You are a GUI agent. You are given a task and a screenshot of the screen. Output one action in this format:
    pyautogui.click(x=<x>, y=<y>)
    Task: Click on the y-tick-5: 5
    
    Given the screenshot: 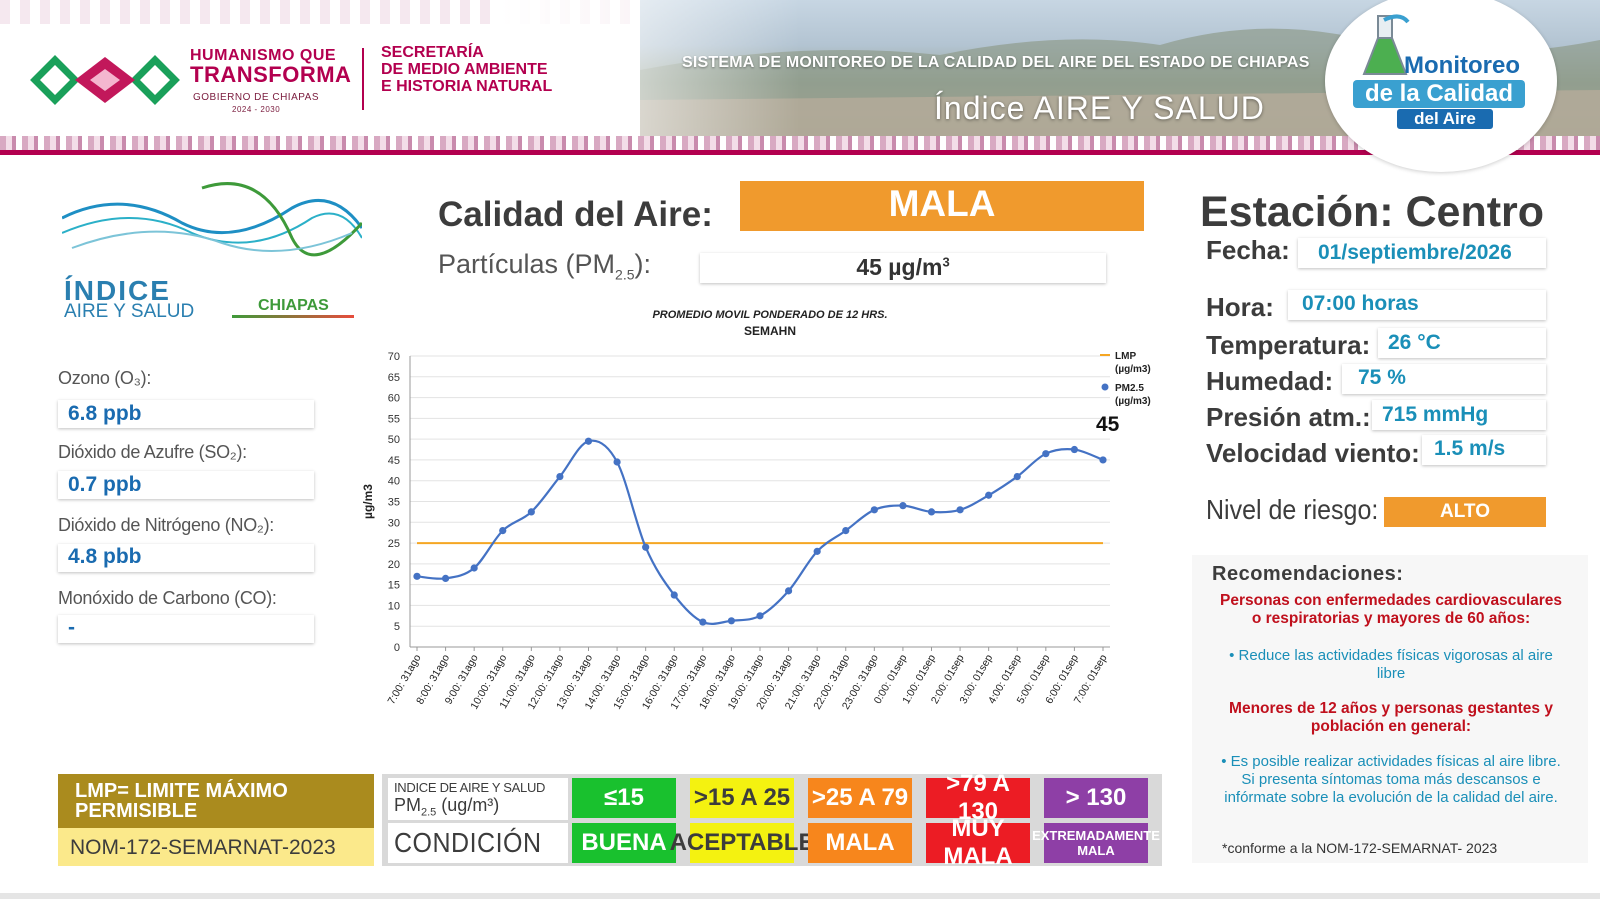 What is the action you would take?
    pyautogui.click(x=397, y=627)
    